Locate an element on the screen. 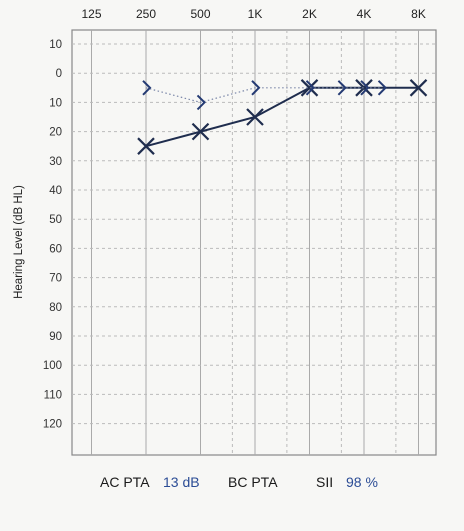  top-tick-label: 125 is located at coordinates (91, 14).